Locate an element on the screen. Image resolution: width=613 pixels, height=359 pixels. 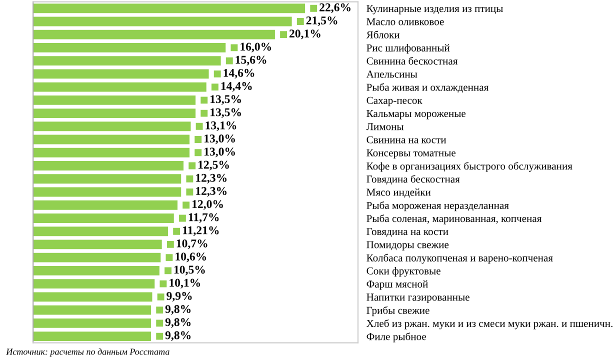
y-tick-label: Говядина на кости is located at coordinates (407, 233).